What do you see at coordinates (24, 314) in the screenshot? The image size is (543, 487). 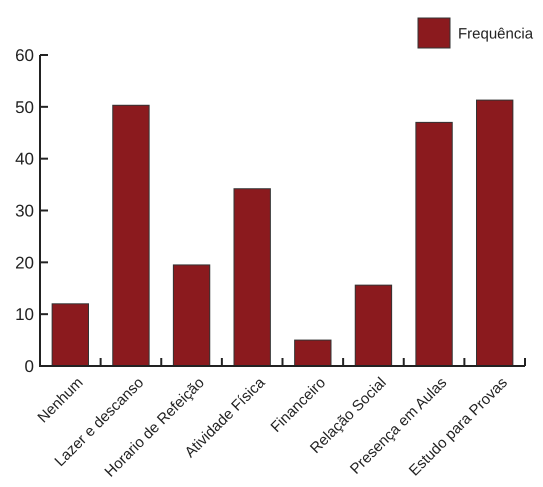 I see `y-tick-label: 10` at bounding box center [24, 314].